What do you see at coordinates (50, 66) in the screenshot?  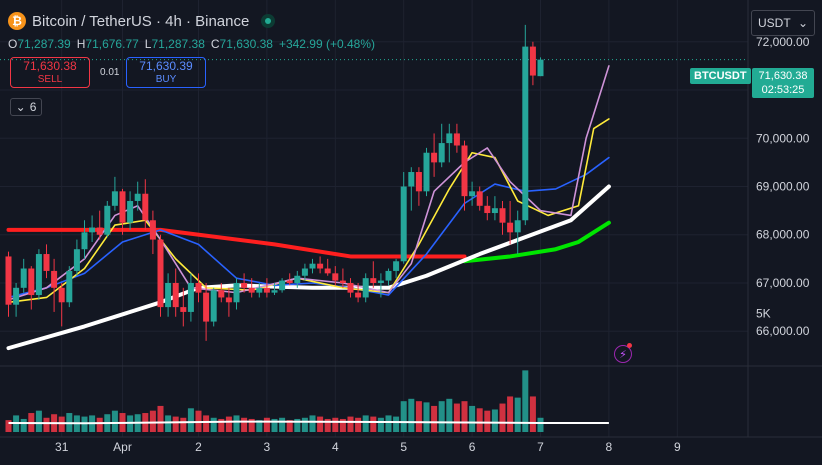 I see `sell-price: 71,630.38` at bounding box center [50, 66].